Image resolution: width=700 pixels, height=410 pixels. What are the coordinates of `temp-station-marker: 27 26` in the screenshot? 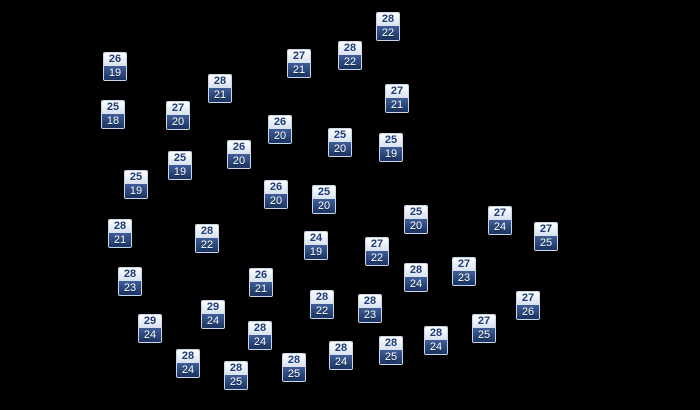 It's located at (528, 305).